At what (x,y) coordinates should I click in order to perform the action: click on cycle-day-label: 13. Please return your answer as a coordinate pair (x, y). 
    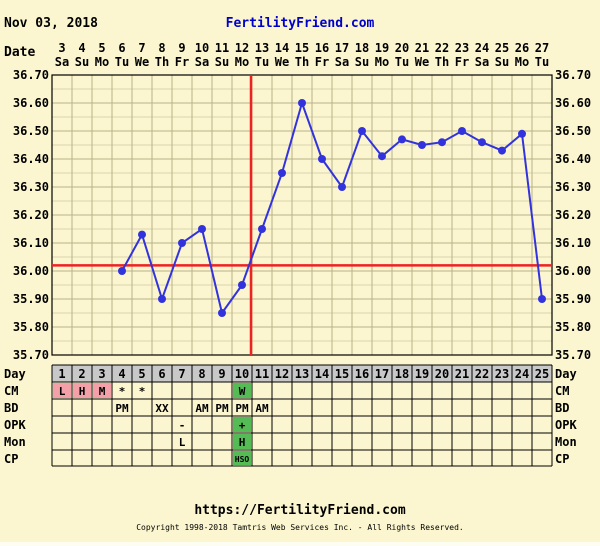
    Looking at the image, I should click on (302, 374).